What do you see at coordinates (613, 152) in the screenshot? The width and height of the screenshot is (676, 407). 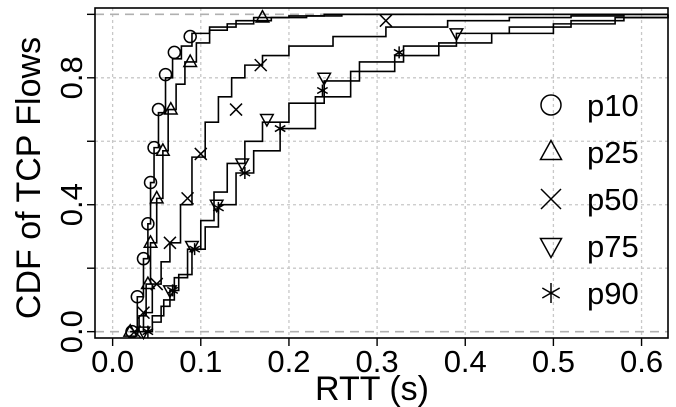 I see `legend-label: p25` at bounding box center [613, 152].